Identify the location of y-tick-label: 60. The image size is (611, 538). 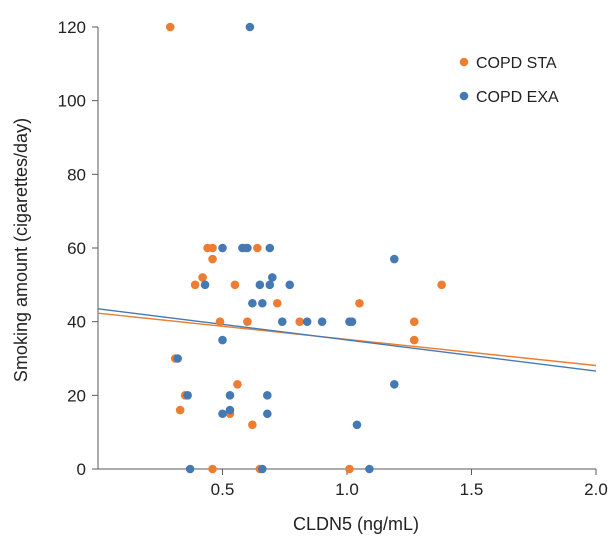
(76, 248).